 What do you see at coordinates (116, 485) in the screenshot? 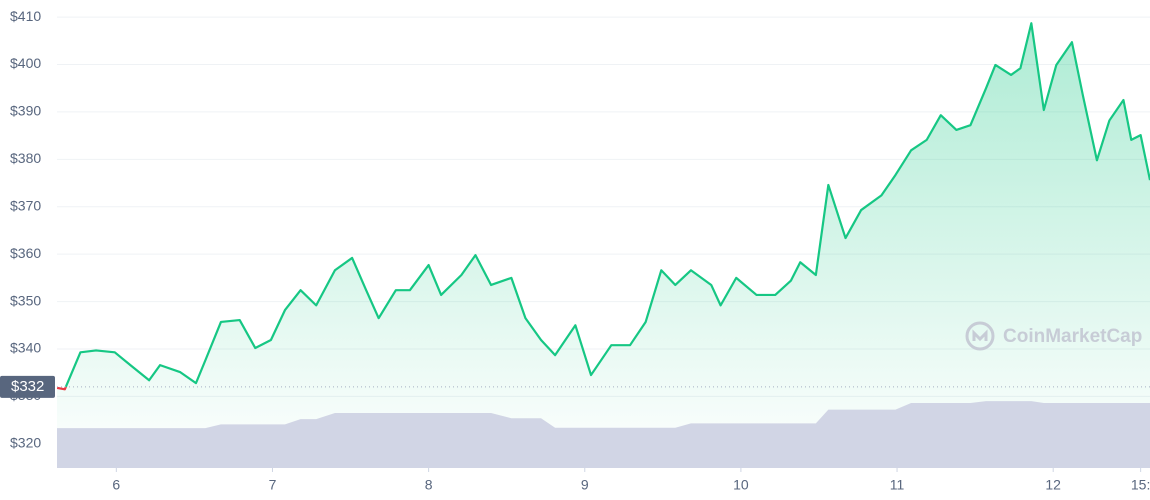
I see `x-tick-label: 6` at bounding box center [116, 485].